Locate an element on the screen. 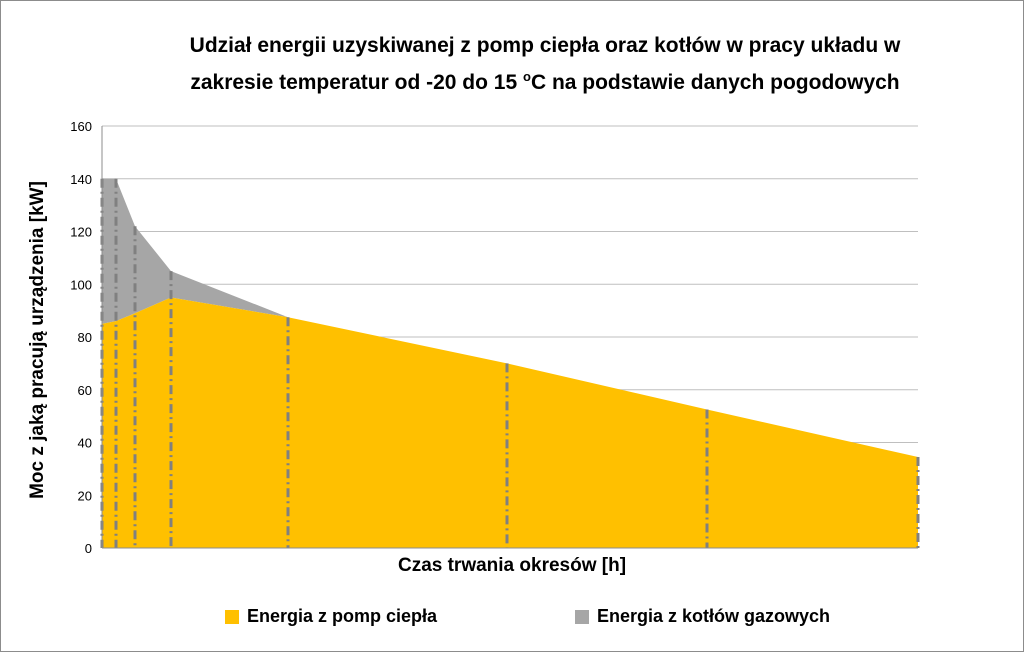 This screenshot has height=652, width=1024. y-tick-label: 60 is located at coordinates (85, 390).